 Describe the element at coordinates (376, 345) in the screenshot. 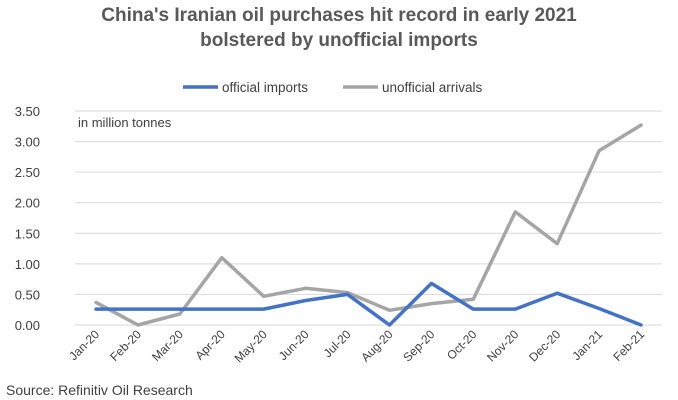

I see `x-tick-label: Aug-20` at that location.